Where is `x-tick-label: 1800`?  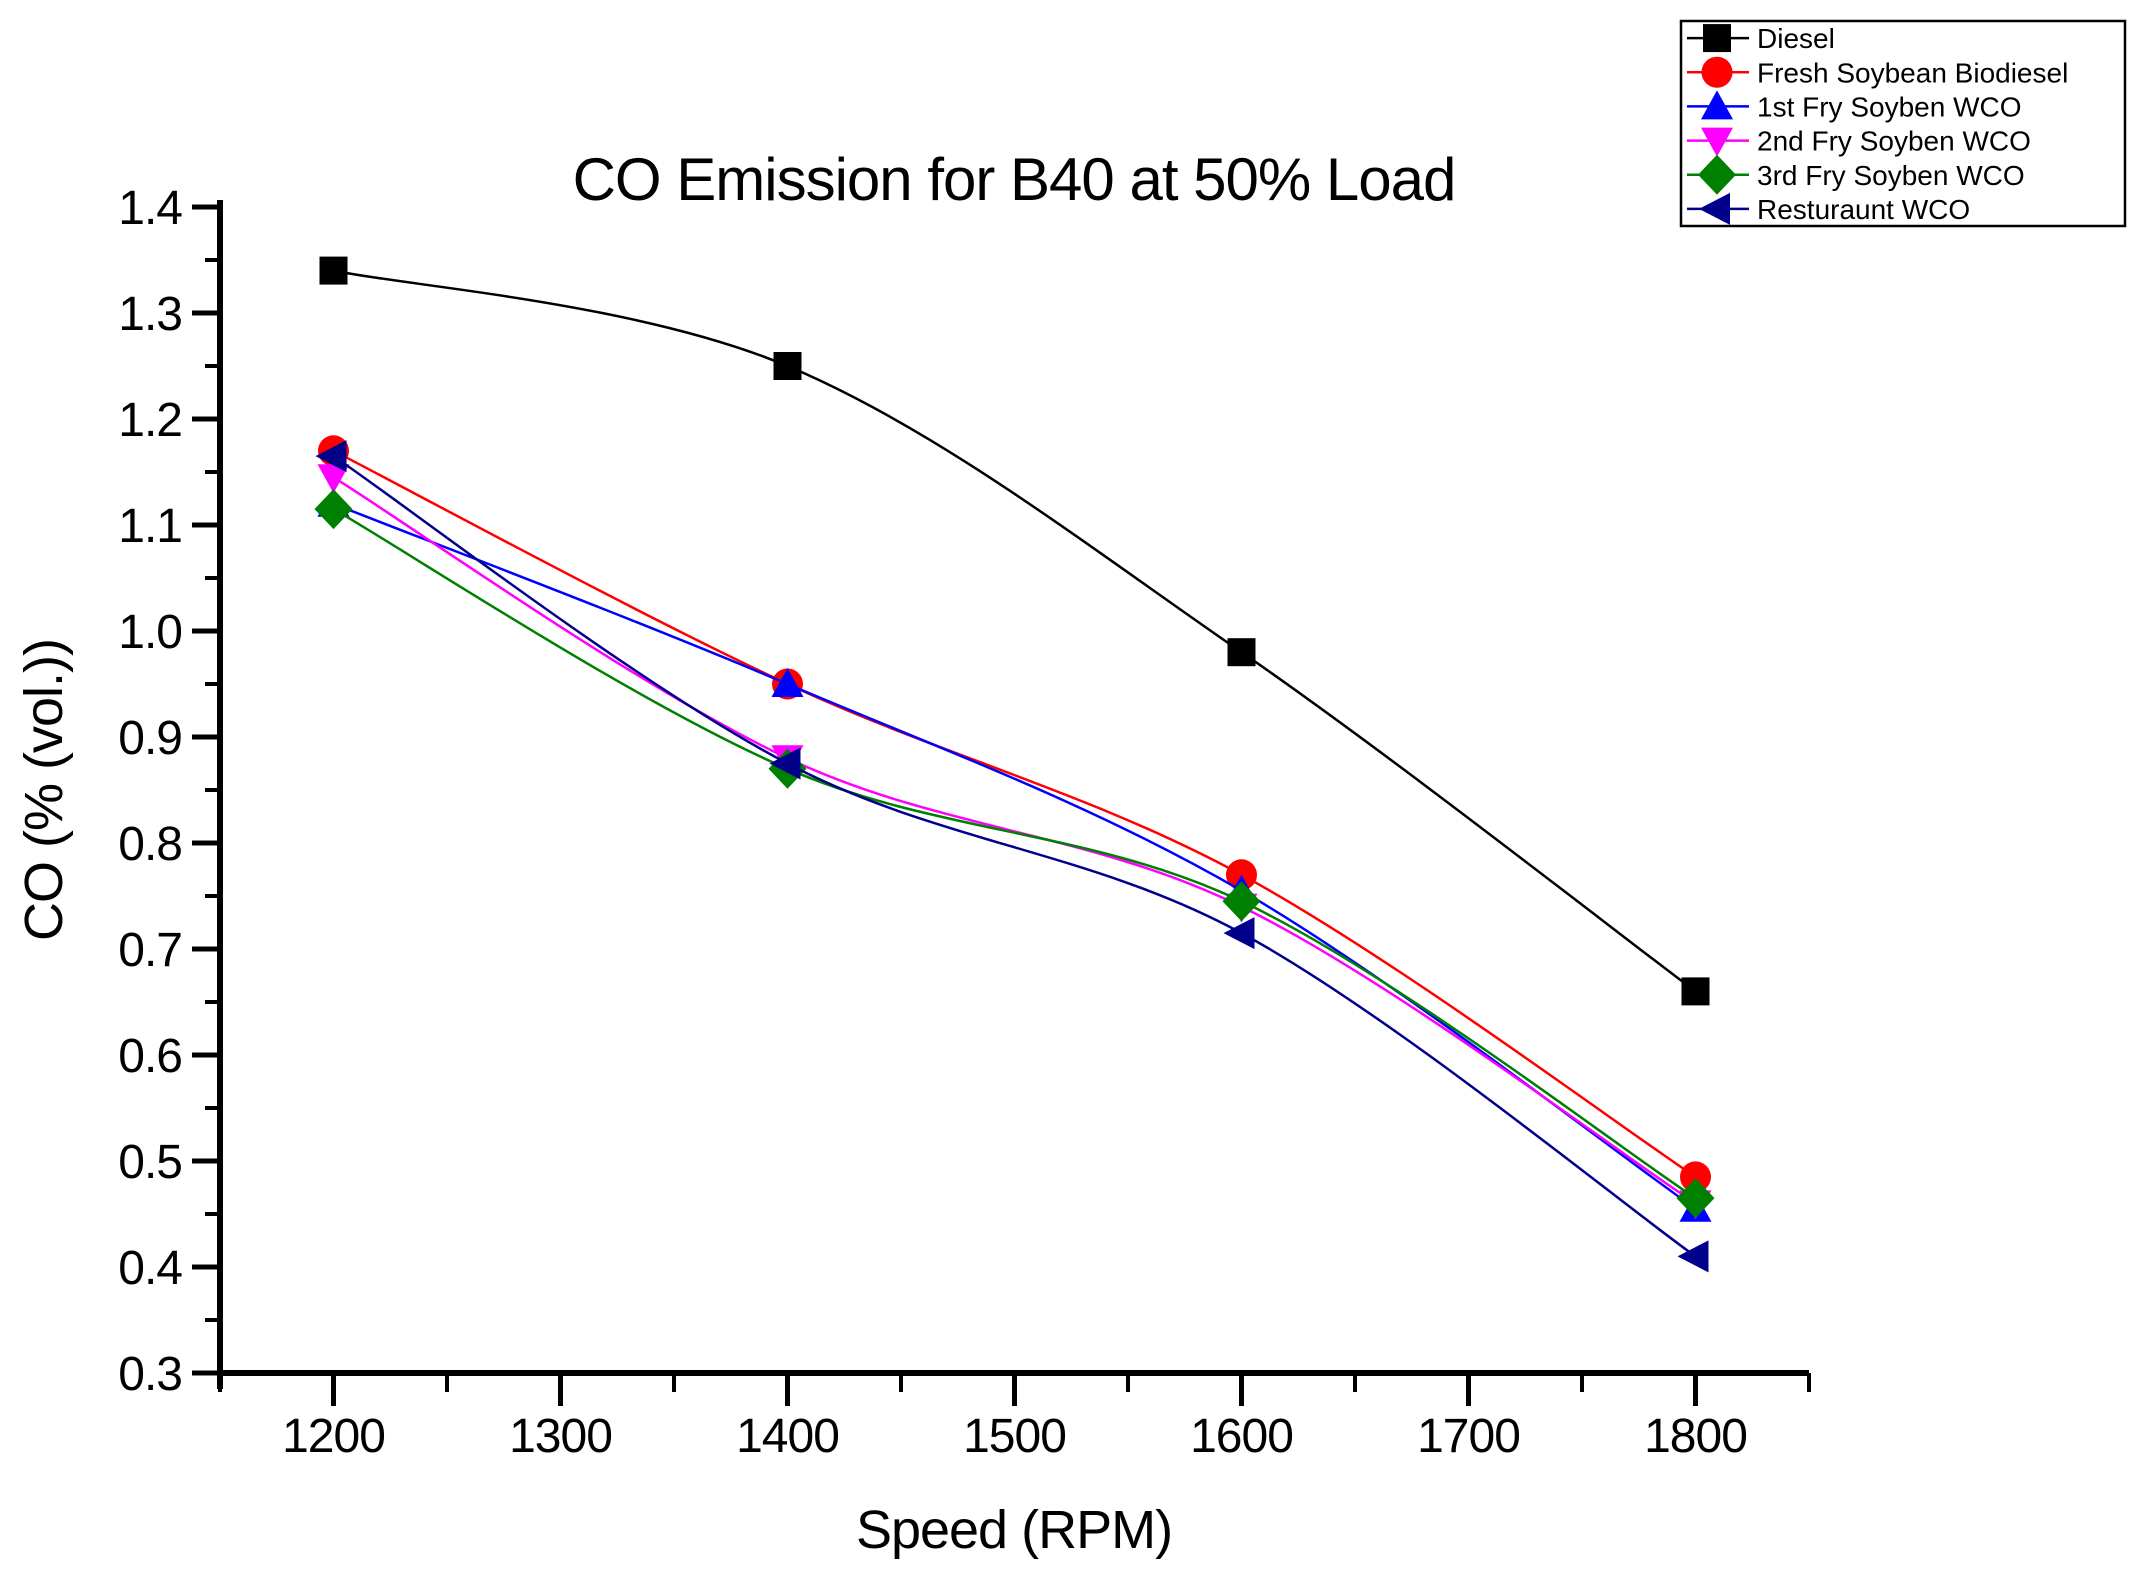 x-tick-label: 1800 is located at coordinates (1695, 1436).